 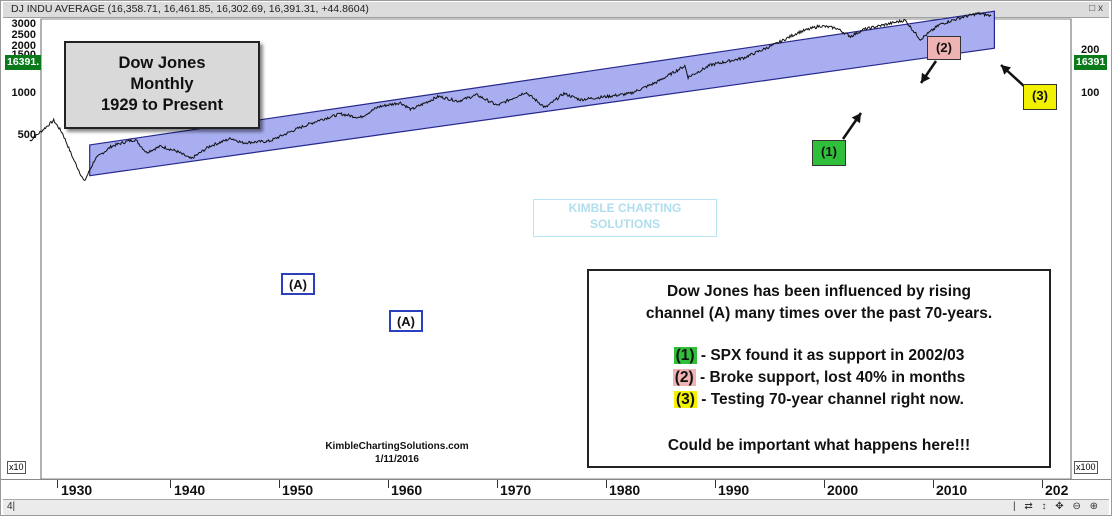 What do you see at coordinates (625, 208) in the screenshot?
I see `watermark-line-1: KIMBLE CHARTING` at bounding box center [625, 208].